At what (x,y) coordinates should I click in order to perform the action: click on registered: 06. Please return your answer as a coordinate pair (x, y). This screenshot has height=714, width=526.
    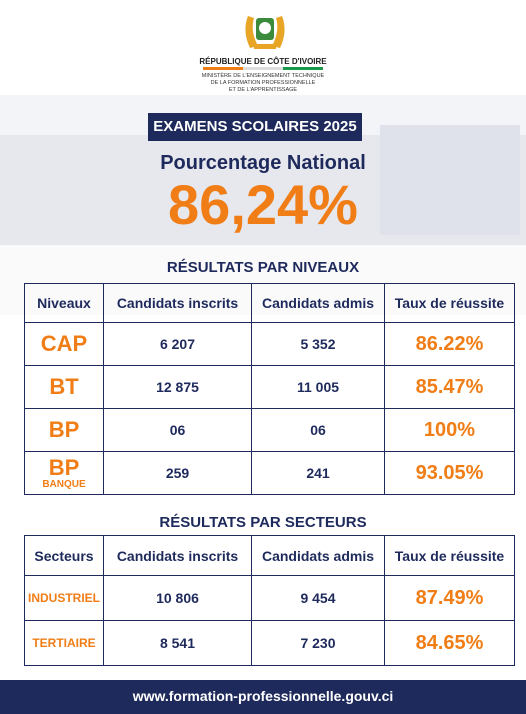
    Looking at the image, I should click on (177, 430).